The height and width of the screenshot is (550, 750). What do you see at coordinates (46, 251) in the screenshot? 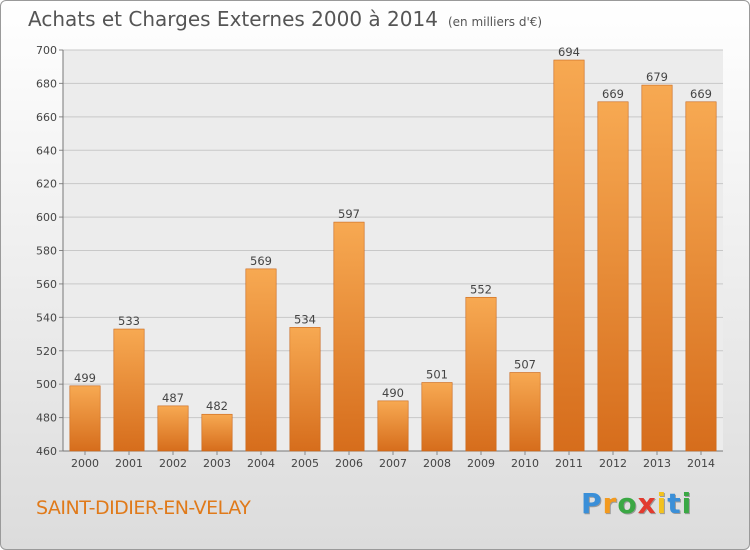
I see `y-tick-label: 580` at bounding box center [46, 251].